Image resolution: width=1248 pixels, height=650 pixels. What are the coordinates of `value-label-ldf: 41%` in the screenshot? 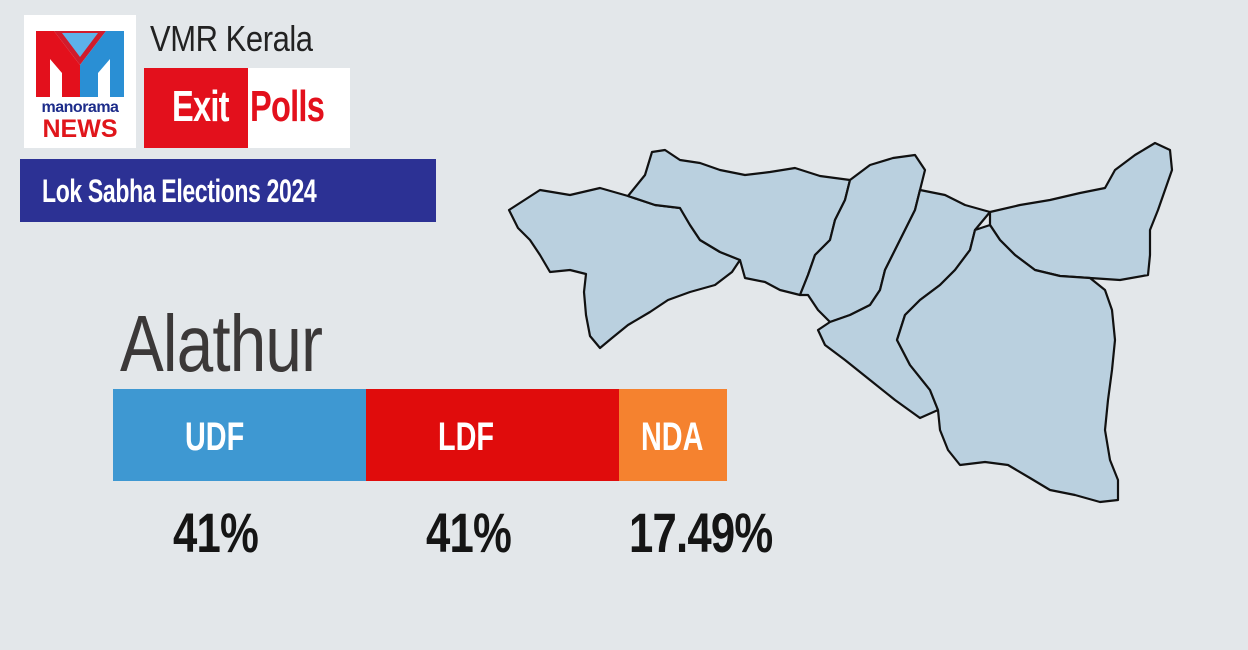 It's located at (469, 532).